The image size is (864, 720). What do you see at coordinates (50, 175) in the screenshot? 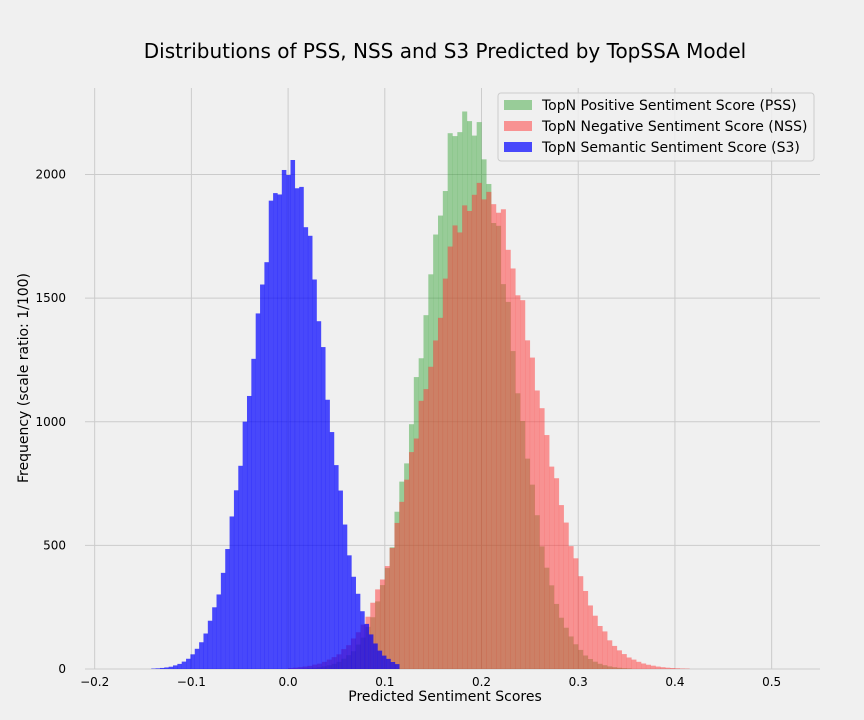
I see `y-tick-label: 2000` at bounding box center [50, 175].